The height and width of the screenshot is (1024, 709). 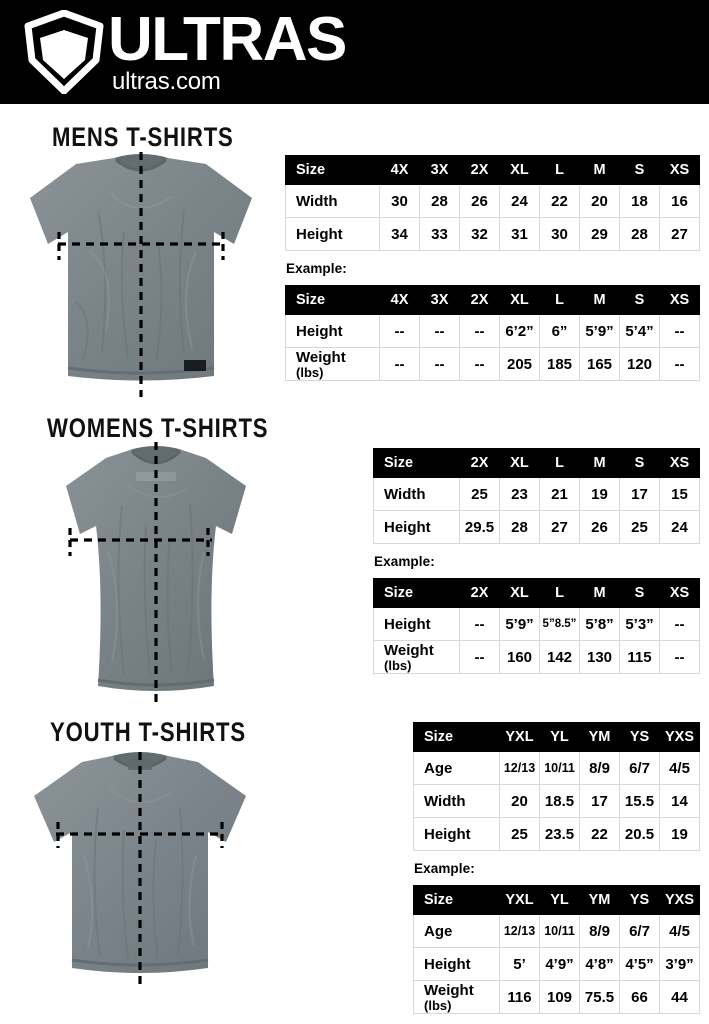 What do you see at coordinates (599, 364) in the screenshot?
I see `table-cell: 165` at bounding box center [599, 364].